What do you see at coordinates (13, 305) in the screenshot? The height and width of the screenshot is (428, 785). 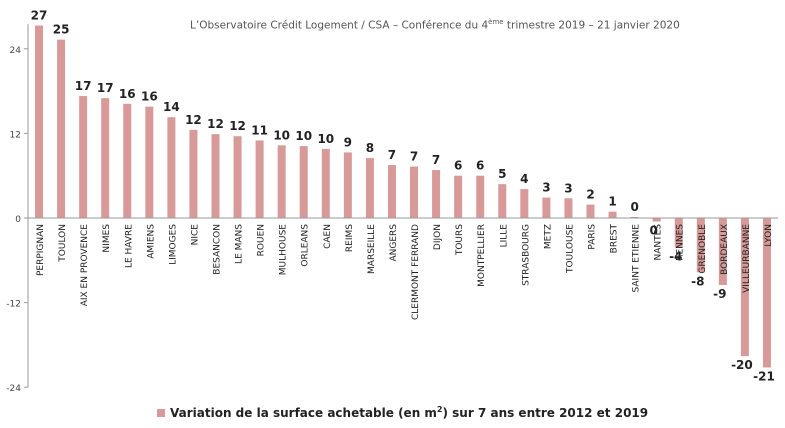 I see `y-tick-label: -12` at bounding box center [13, 305].